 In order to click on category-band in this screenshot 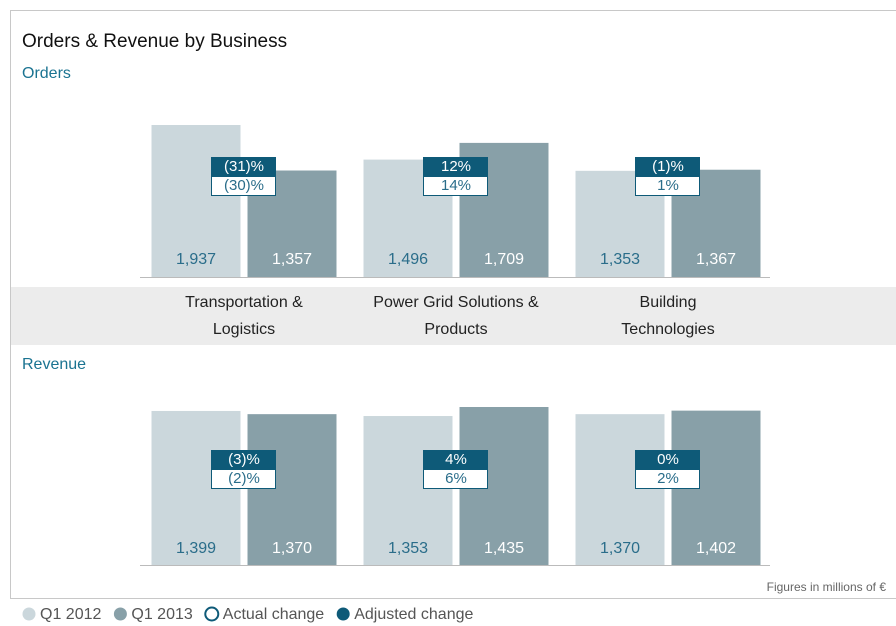, I will do `click(453, 316)`.